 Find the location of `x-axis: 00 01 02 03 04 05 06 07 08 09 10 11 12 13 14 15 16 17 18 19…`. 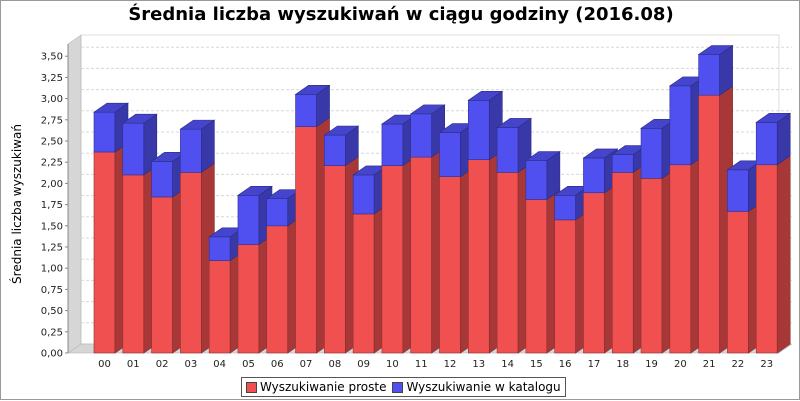

x-axis: 00 01 02 03 04 05 06 07 08 09 10 11 12 13 14 15 16 17 18 19… is located at coordinates (435, 364).